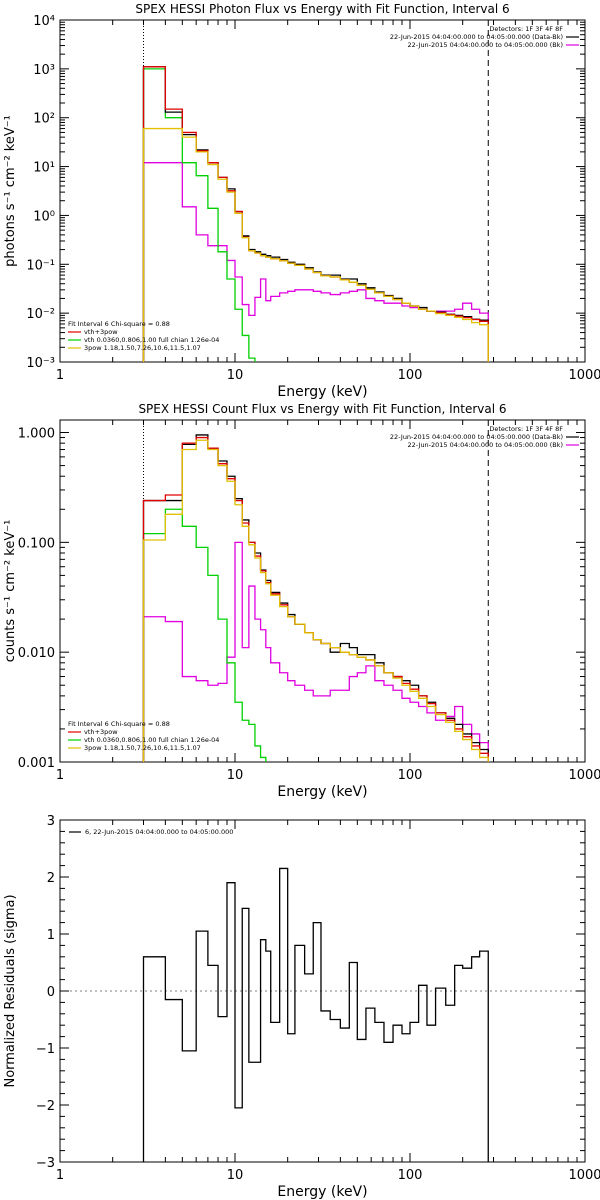  What do you see at coordinates (410, 1175) in the screenshot?
I see `resid-x-tick-label: 100` at bounding box center [410, 1175].